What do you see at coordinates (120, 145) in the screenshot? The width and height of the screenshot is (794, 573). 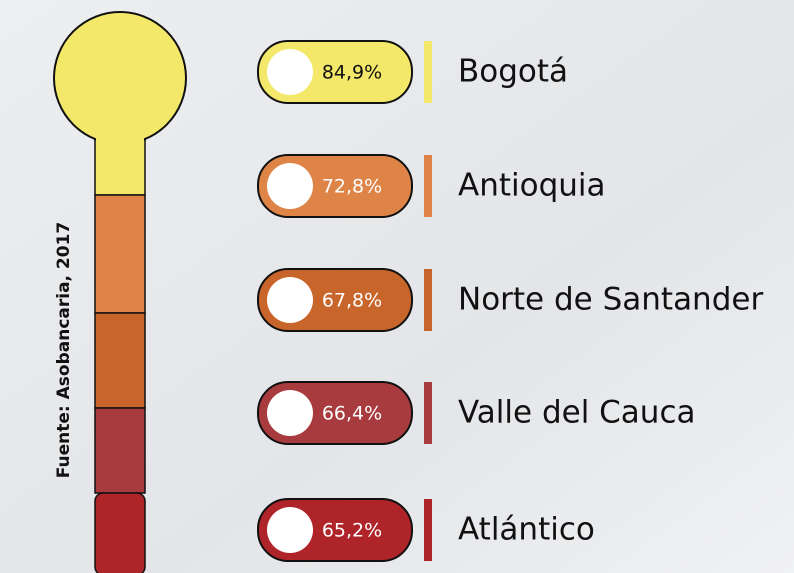 I see `tube-joint` at bounding box center [120, 145].